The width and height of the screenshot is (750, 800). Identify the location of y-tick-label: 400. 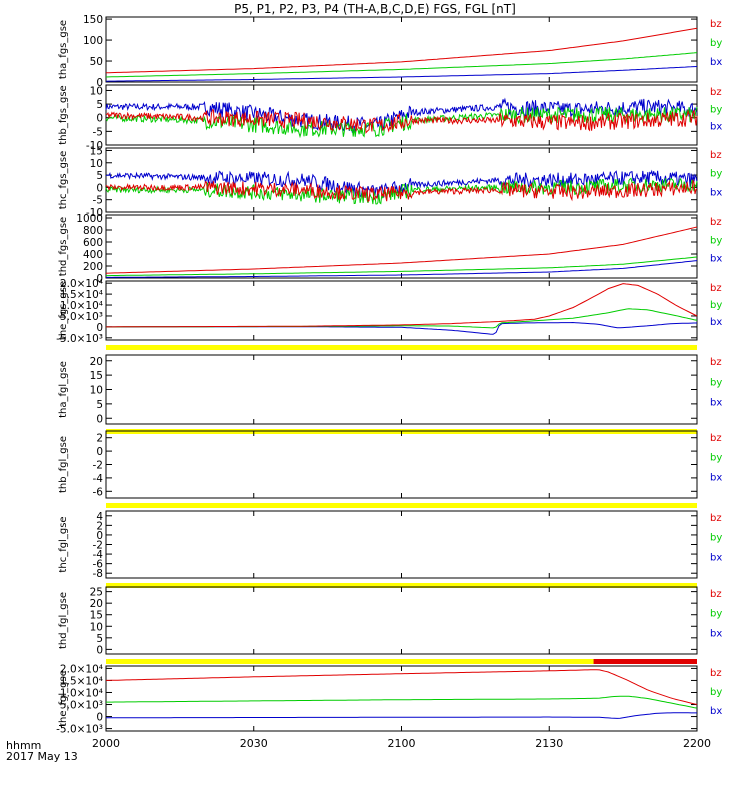
(93, 255).